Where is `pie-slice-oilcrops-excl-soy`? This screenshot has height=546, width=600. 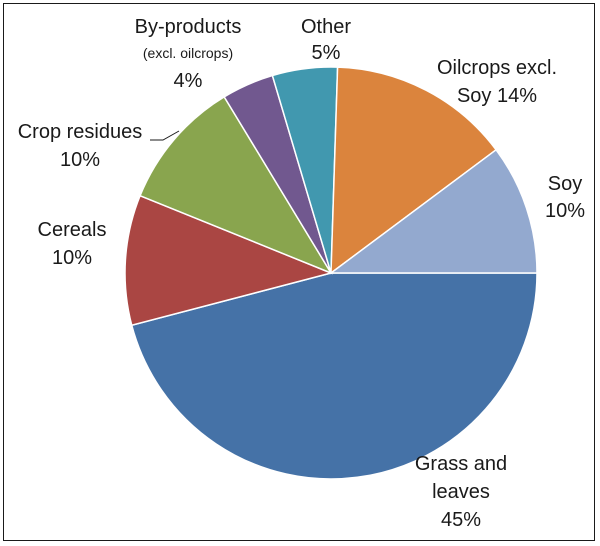 pie-slice-oilcrops-excl-soy is located at coordinates (414, 170).